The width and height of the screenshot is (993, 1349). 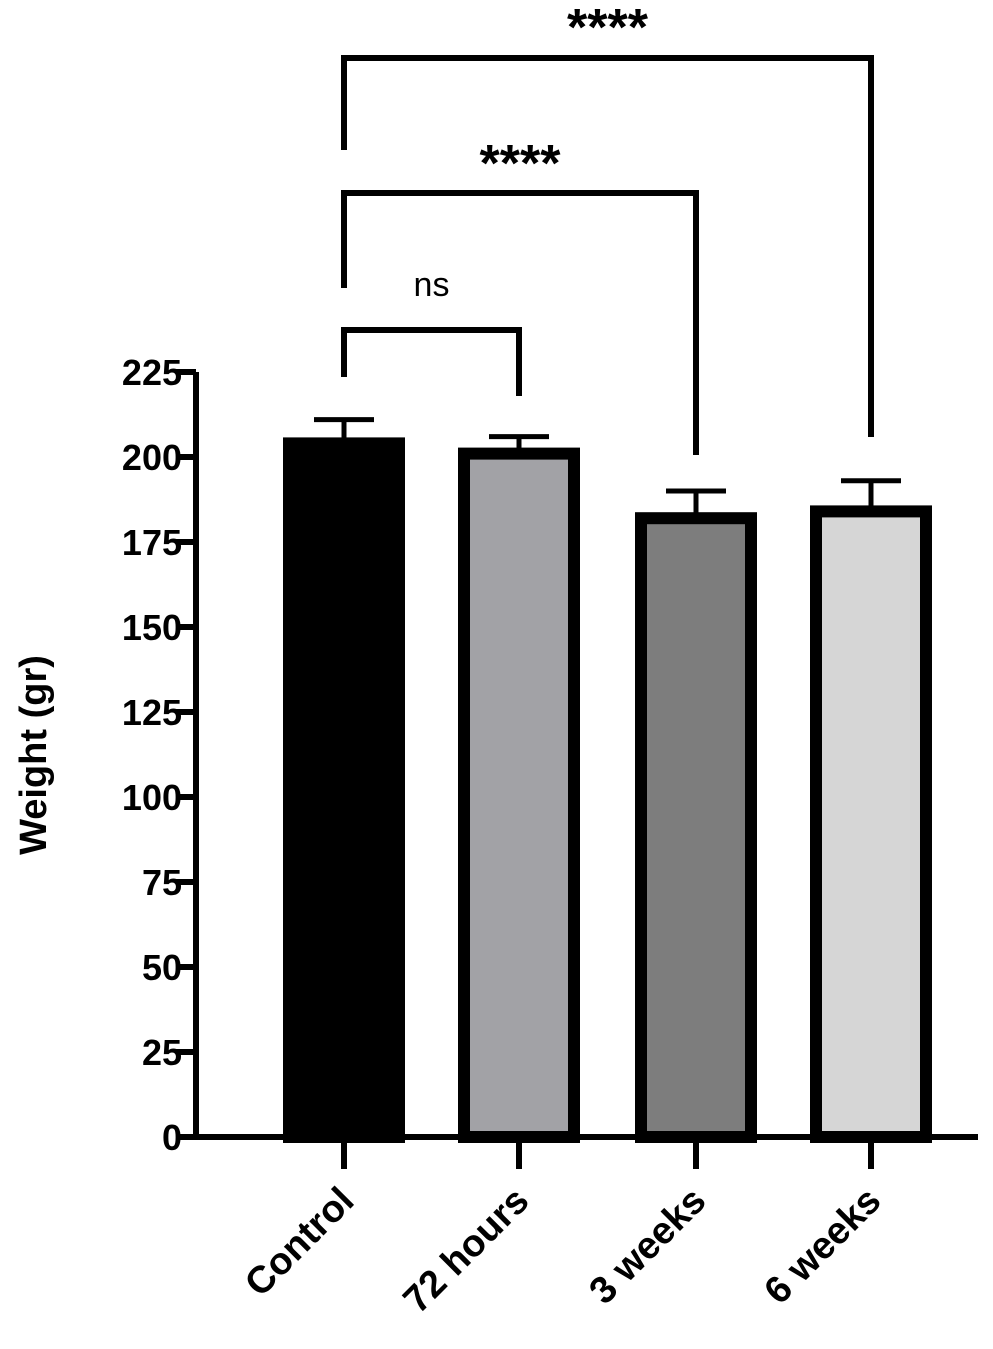 What do you see at coordinates (823, 1246) in the screenshot?
I see `x-category-label: 6 weeks` at bounding box center [823, 1246].